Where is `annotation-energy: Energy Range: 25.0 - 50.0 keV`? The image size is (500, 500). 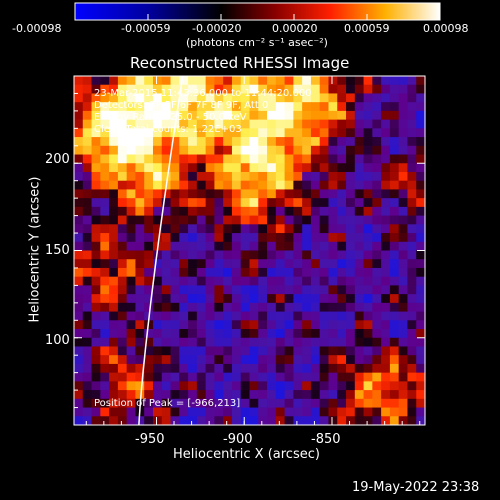 annotation-energy: Energy Range: 25.0 - 50.0 keV is located at coordinates (170, 117).